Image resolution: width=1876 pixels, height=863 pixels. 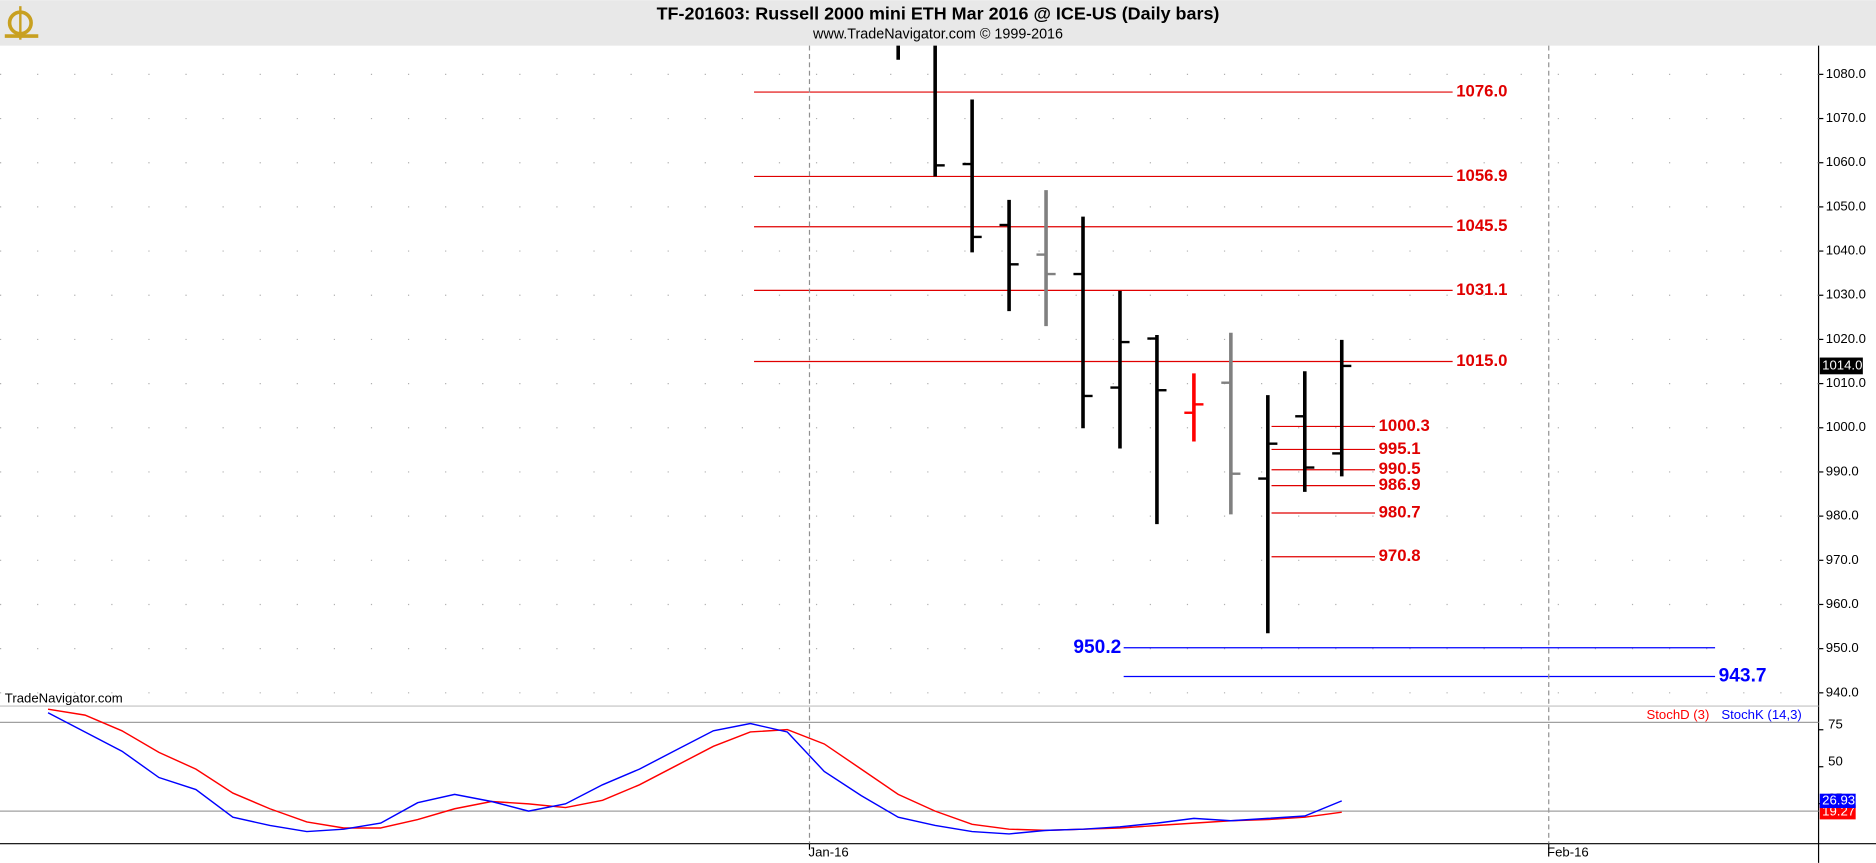 What do you see at coordinates (1846, 250) in the screenshot?
I see `y-tick-label: 1040.0` at bounding box center [1846, 250].